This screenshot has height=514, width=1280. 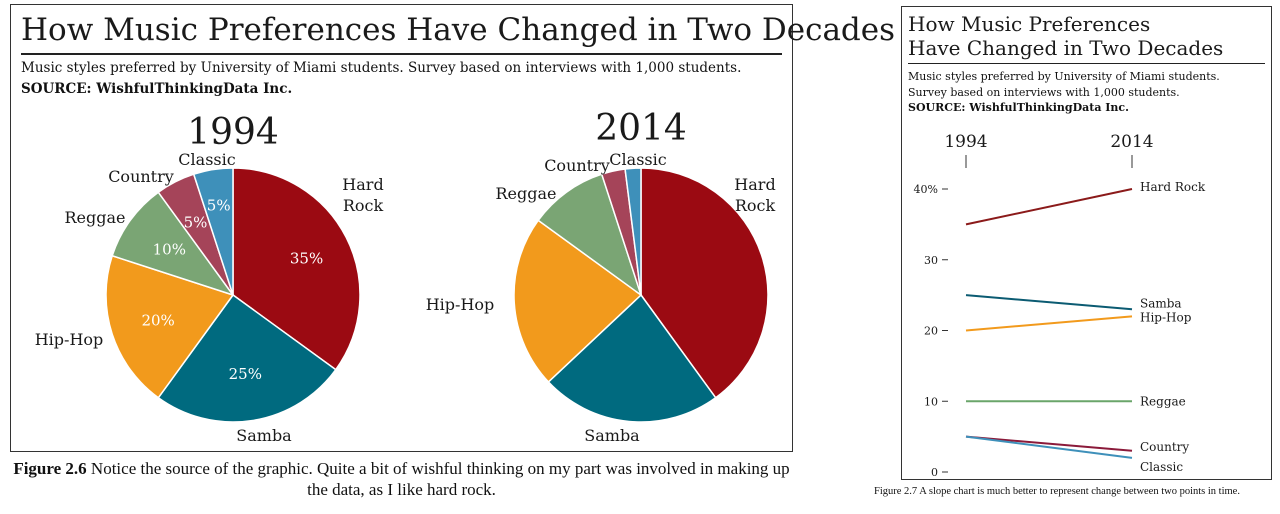 I want to click on slope-label-hard-rock: Hard Rock, so click(x=1173, y=187).